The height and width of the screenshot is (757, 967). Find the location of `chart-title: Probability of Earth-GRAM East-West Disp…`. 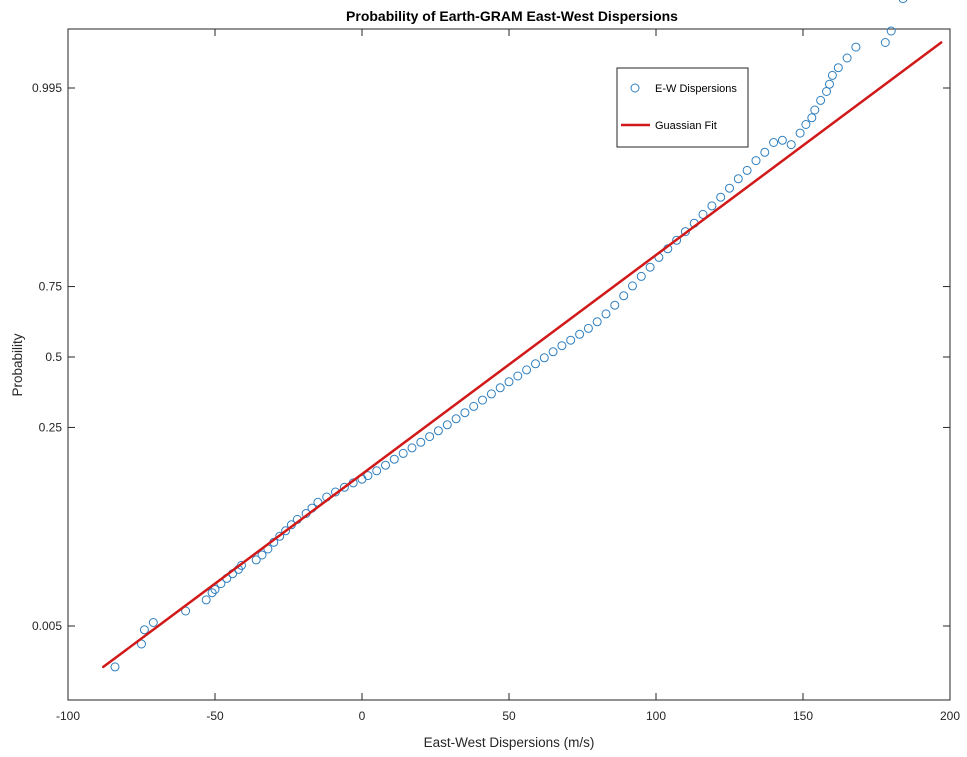

chart-title: Probability of Earth-GRAM East-West Disp… is located at coordinates (512, 16).